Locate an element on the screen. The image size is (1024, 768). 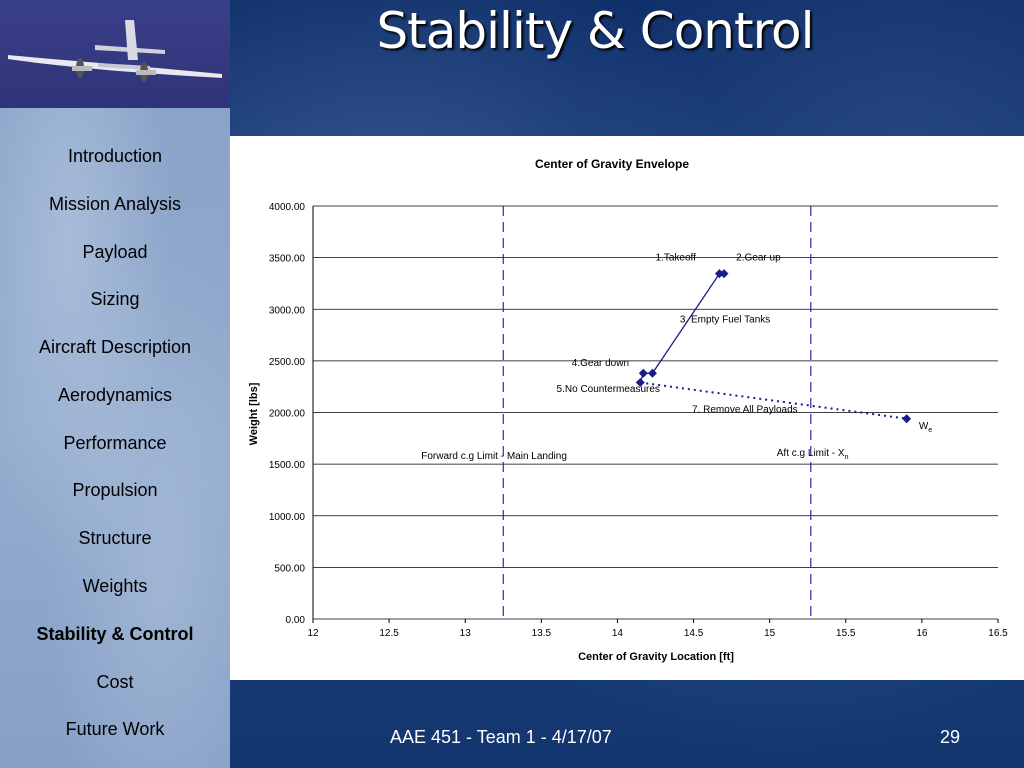
x-tick-label: 12.5 is located at coordinates (389, 633).